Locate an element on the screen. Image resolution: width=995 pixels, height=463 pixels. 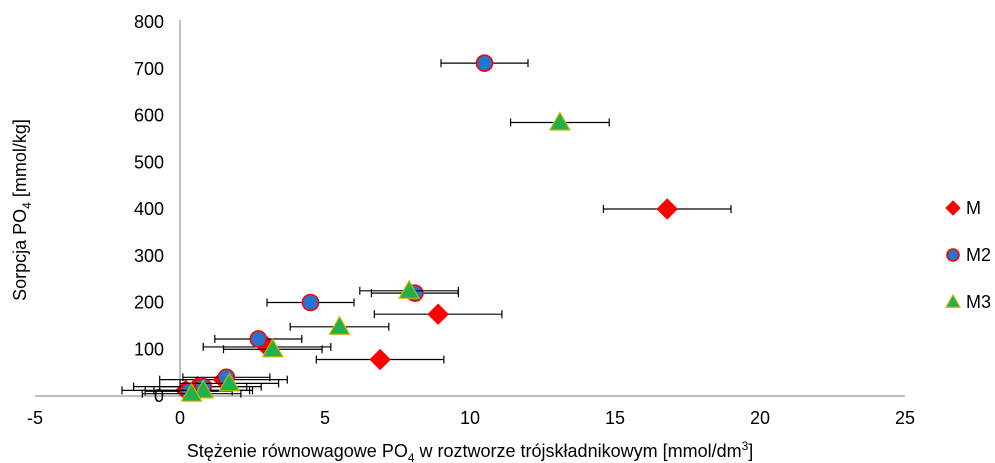
x-axis-title-sup: 3 is located at coordinates (745, 446).